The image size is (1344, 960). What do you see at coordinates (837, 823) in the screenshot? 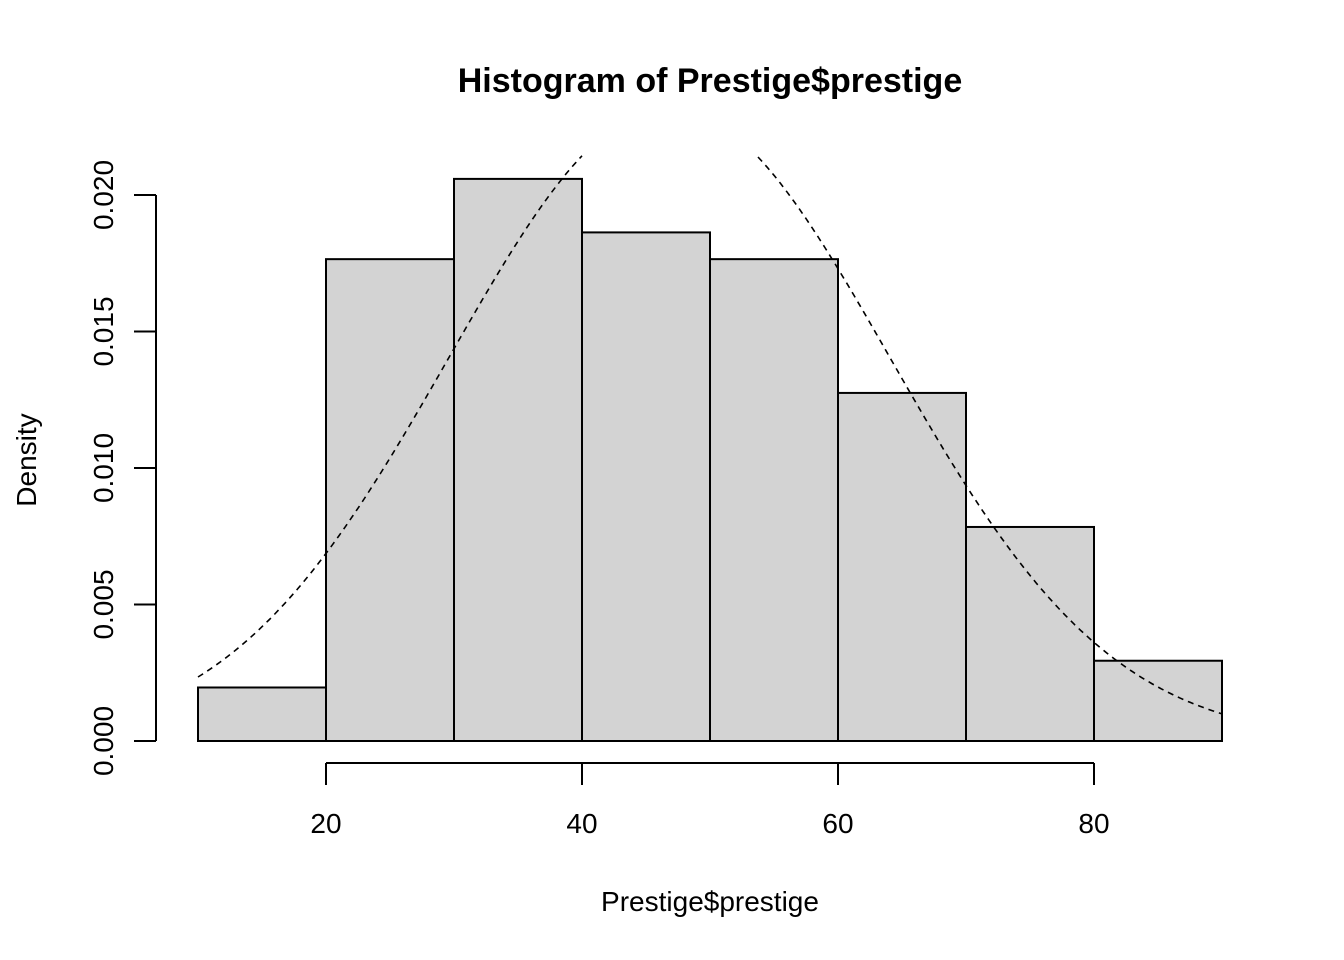
I see `x-tick-label: 60` at bounding box center [837, 823].